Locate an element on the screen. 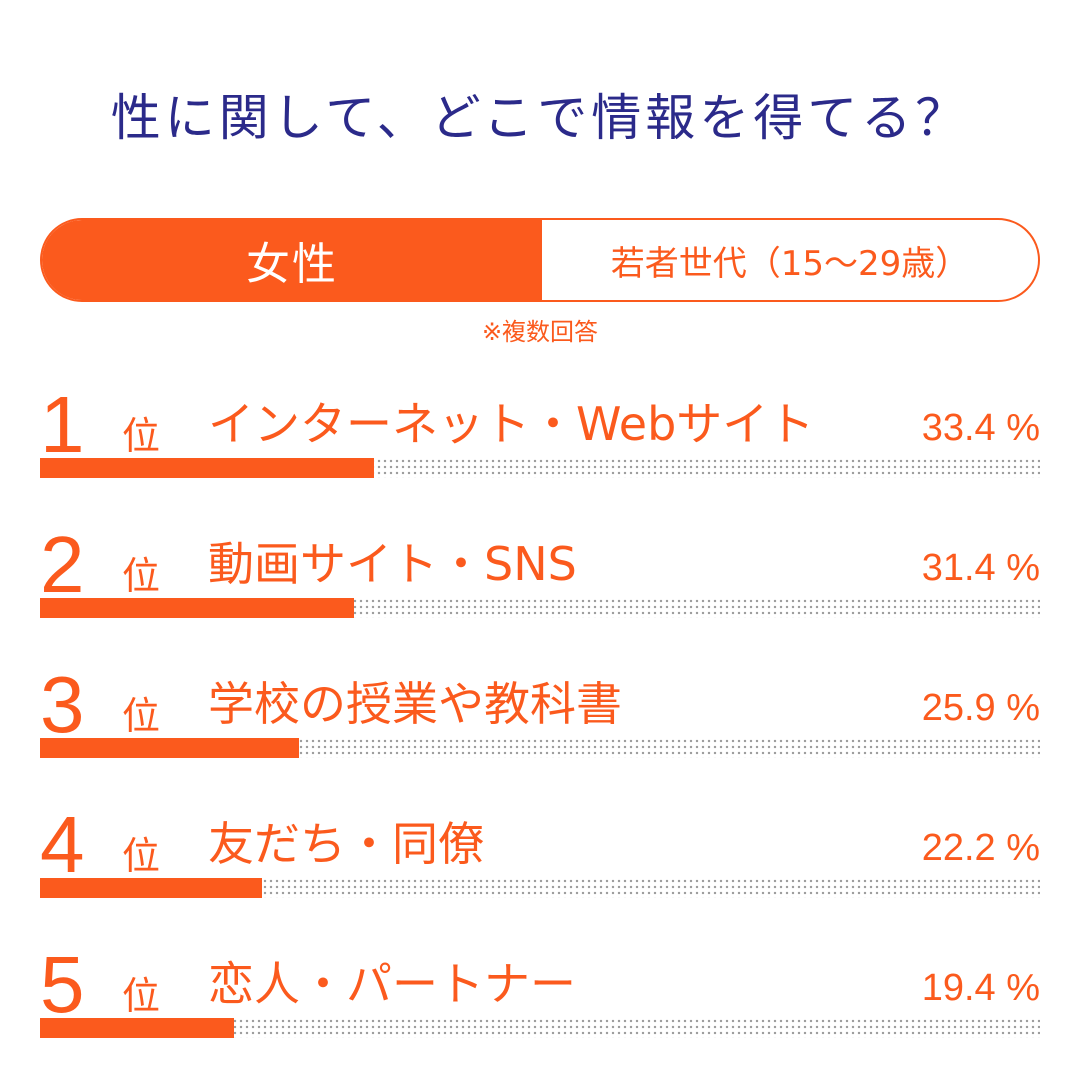 Image resolution: width=1080 pixels, height=1080 pixels. rank-value-label: 25.9 % is located at coordinates (980, 708).